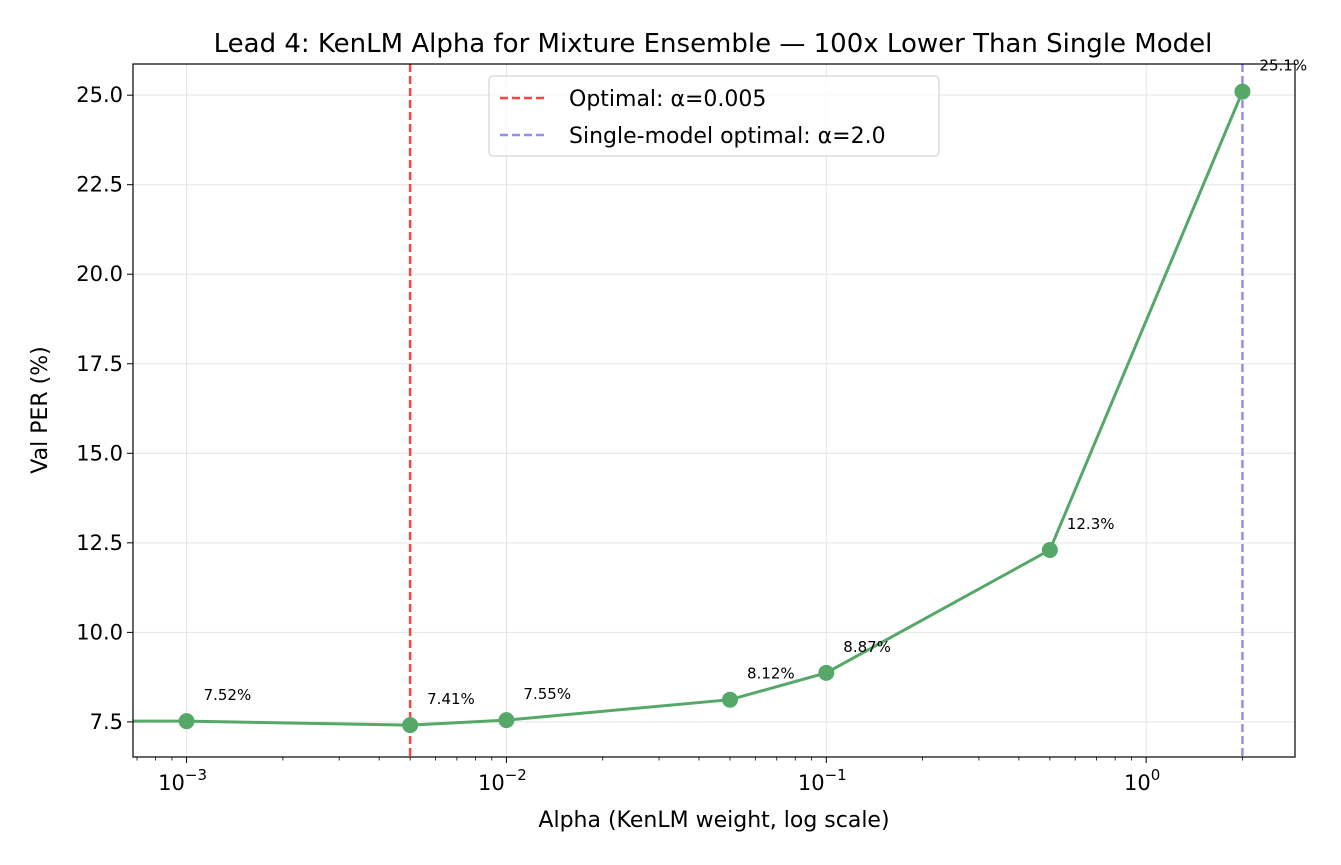 This screenshot has width=1341, height=865. Describe the element at coordinates (99, 364) in the screenshot. I see `y-tick-label: 17.5` at that location.